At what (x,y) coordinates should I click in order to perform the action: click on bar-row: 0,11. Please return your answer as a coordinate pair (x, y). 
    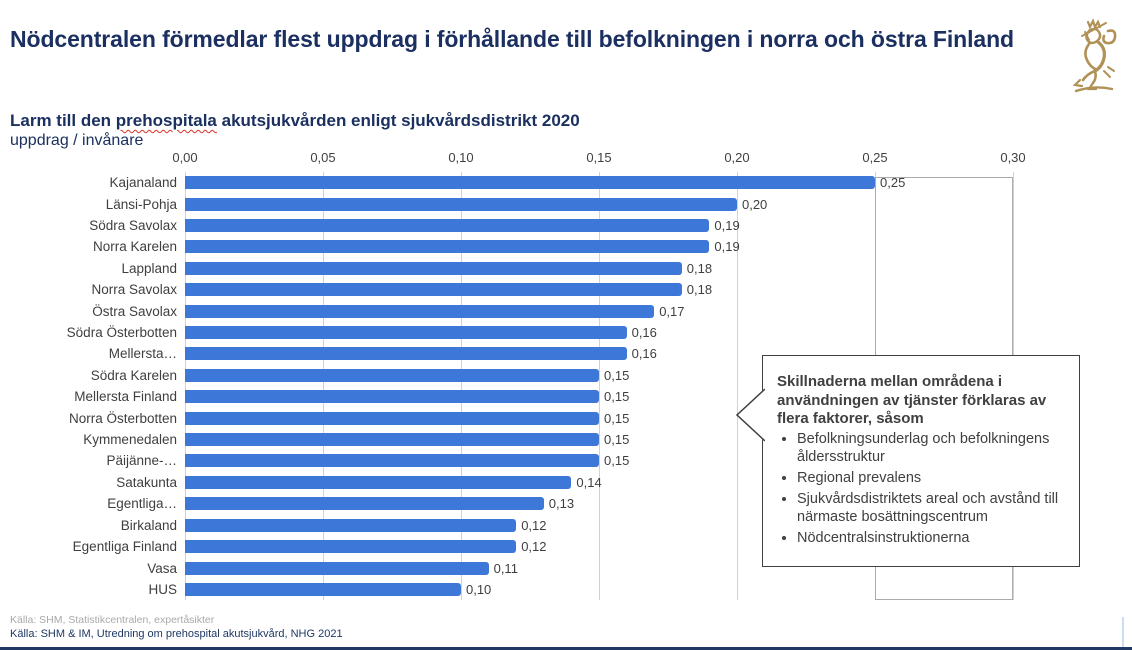
    Looking at the image, I should click on (599, 567).